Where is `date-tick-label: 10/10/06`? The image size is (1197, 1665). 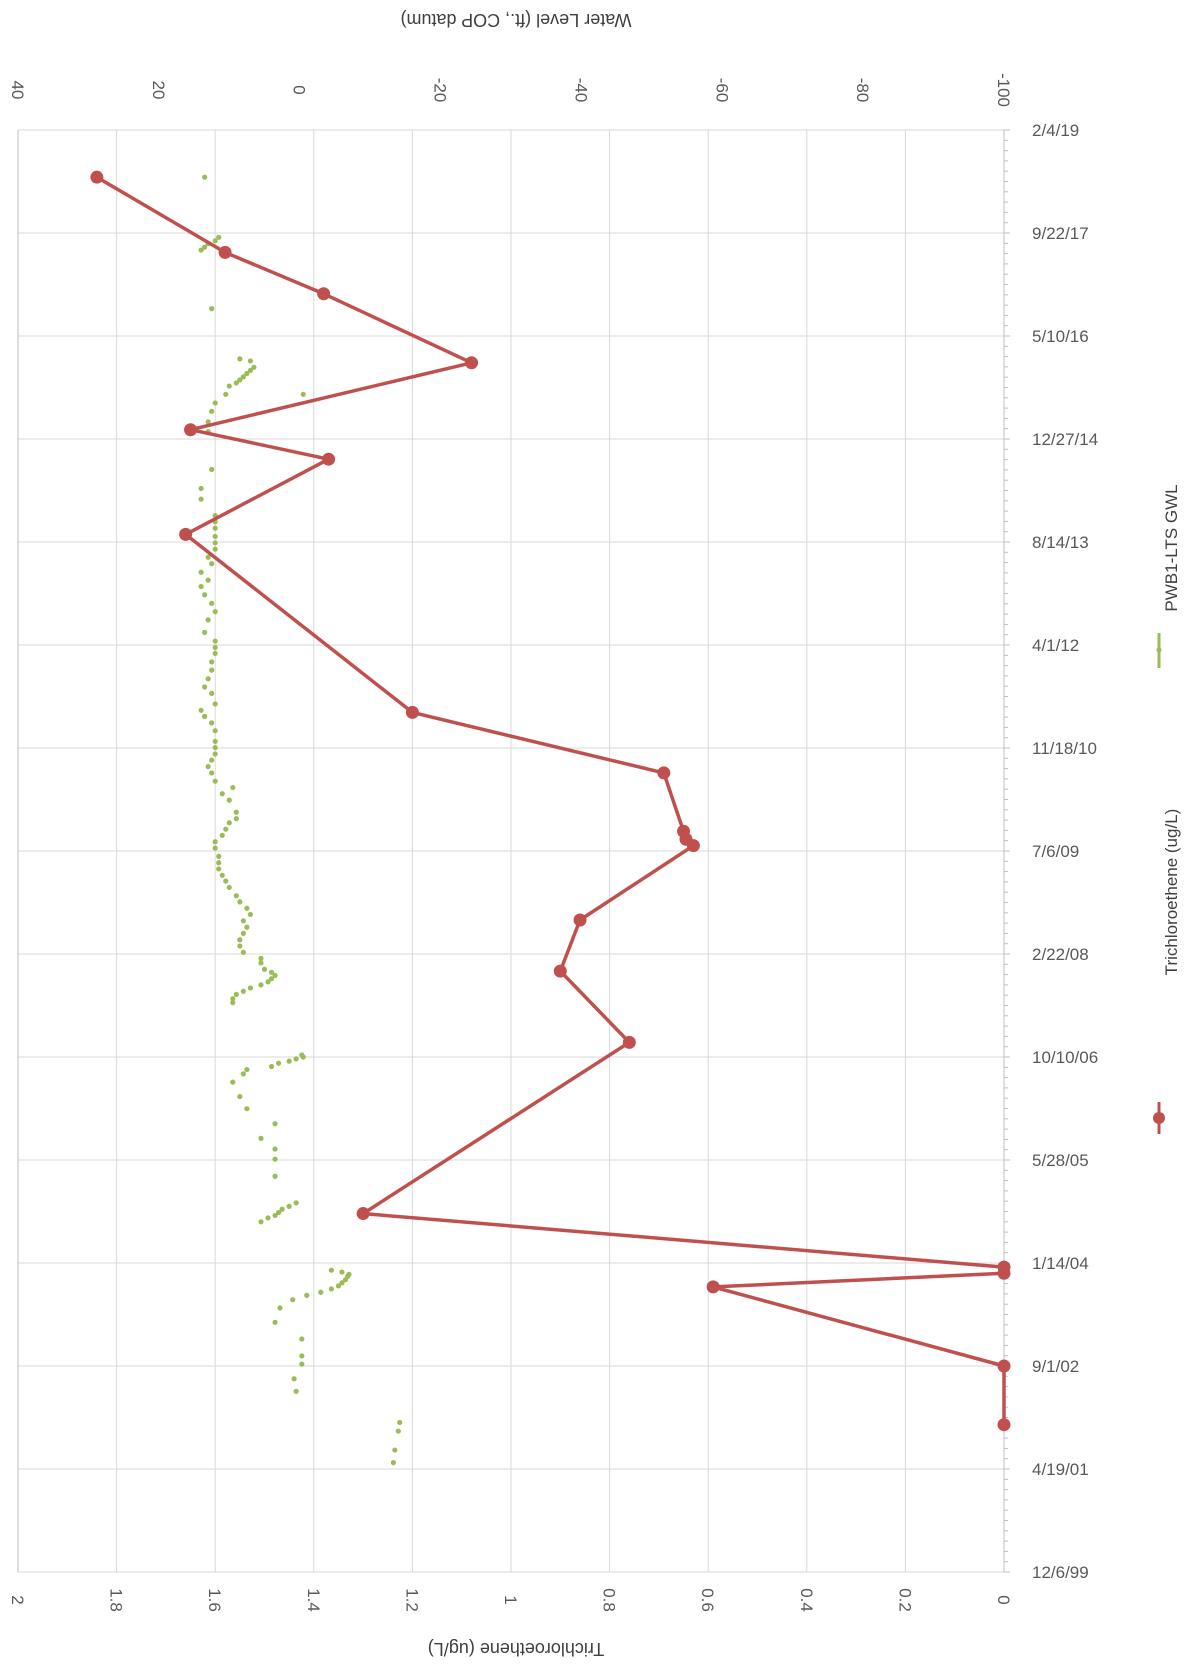 date-tick-label: 10/10/06 is located at coordinates (1065, 1057).